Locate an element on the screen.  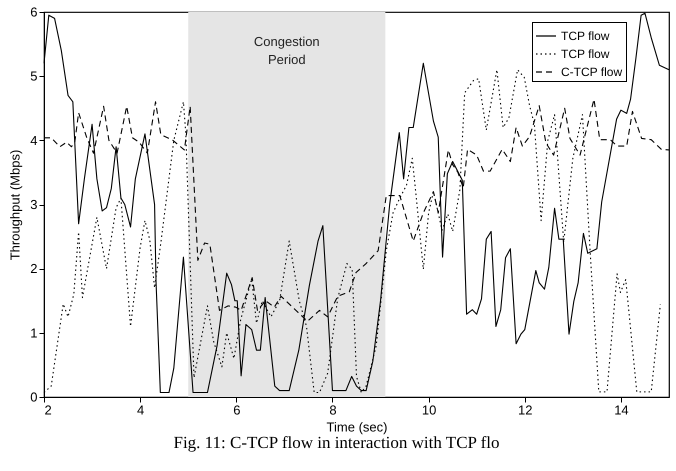
x-tick-label: 8 is located at coordinates (333, 410).